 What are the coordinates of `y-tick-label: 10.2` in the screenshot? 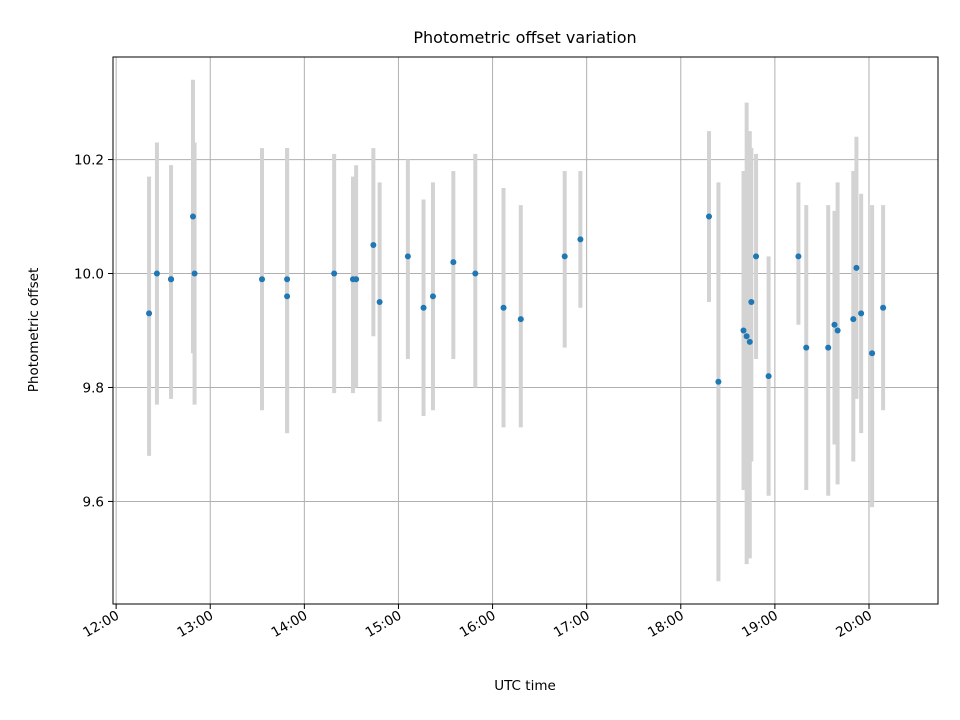 It's located at (89, 161).